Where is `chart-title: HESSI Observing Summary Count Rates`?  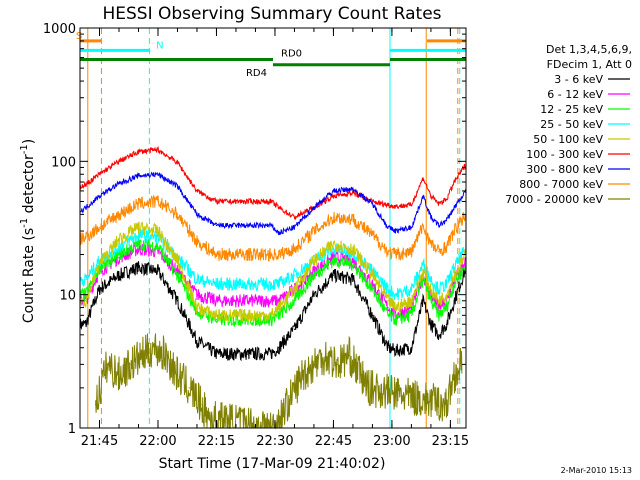
chart-title: HESSI Observing Summary Count Rates is located at coordinates (271, 14).